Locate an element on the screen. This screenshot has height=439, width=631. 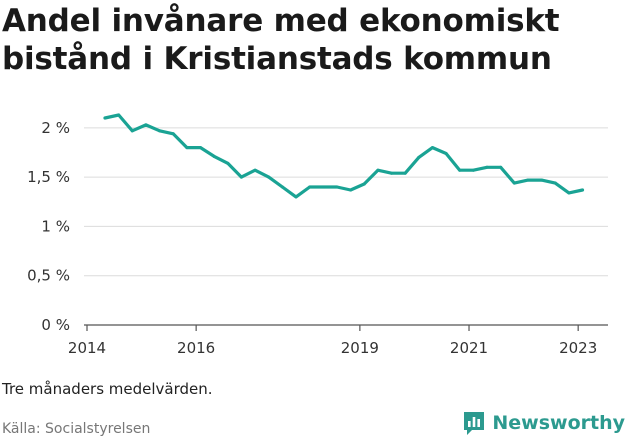
brand-logo: Newsworthy is located at coordinates (543, 423).